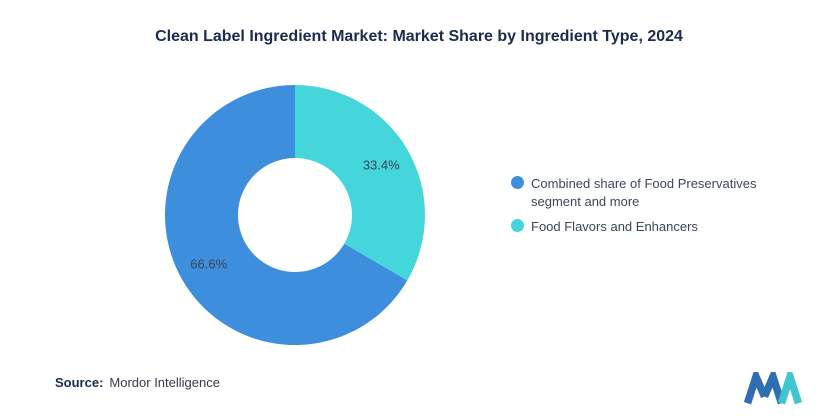  I want to click on slice-data-label: 33.4%, so click(381, 164).